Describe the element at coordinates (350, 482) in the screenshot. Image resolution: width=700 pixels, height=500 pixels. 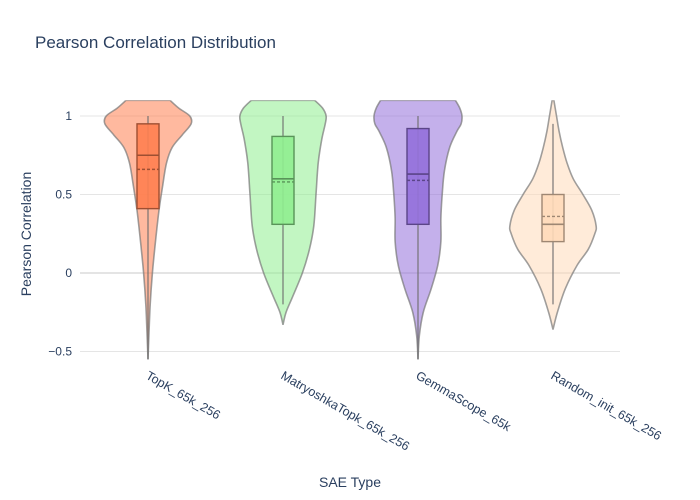
I see `x-axis-title: SAE Type` at that location.